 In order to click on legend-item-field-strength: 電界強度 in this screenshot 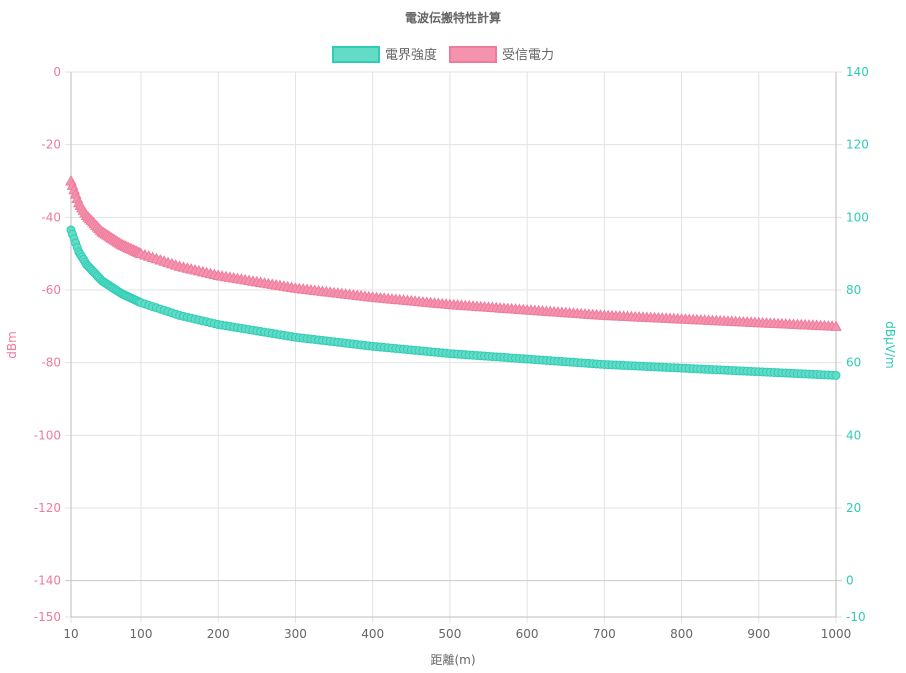, I will do `click(384, 54)`.